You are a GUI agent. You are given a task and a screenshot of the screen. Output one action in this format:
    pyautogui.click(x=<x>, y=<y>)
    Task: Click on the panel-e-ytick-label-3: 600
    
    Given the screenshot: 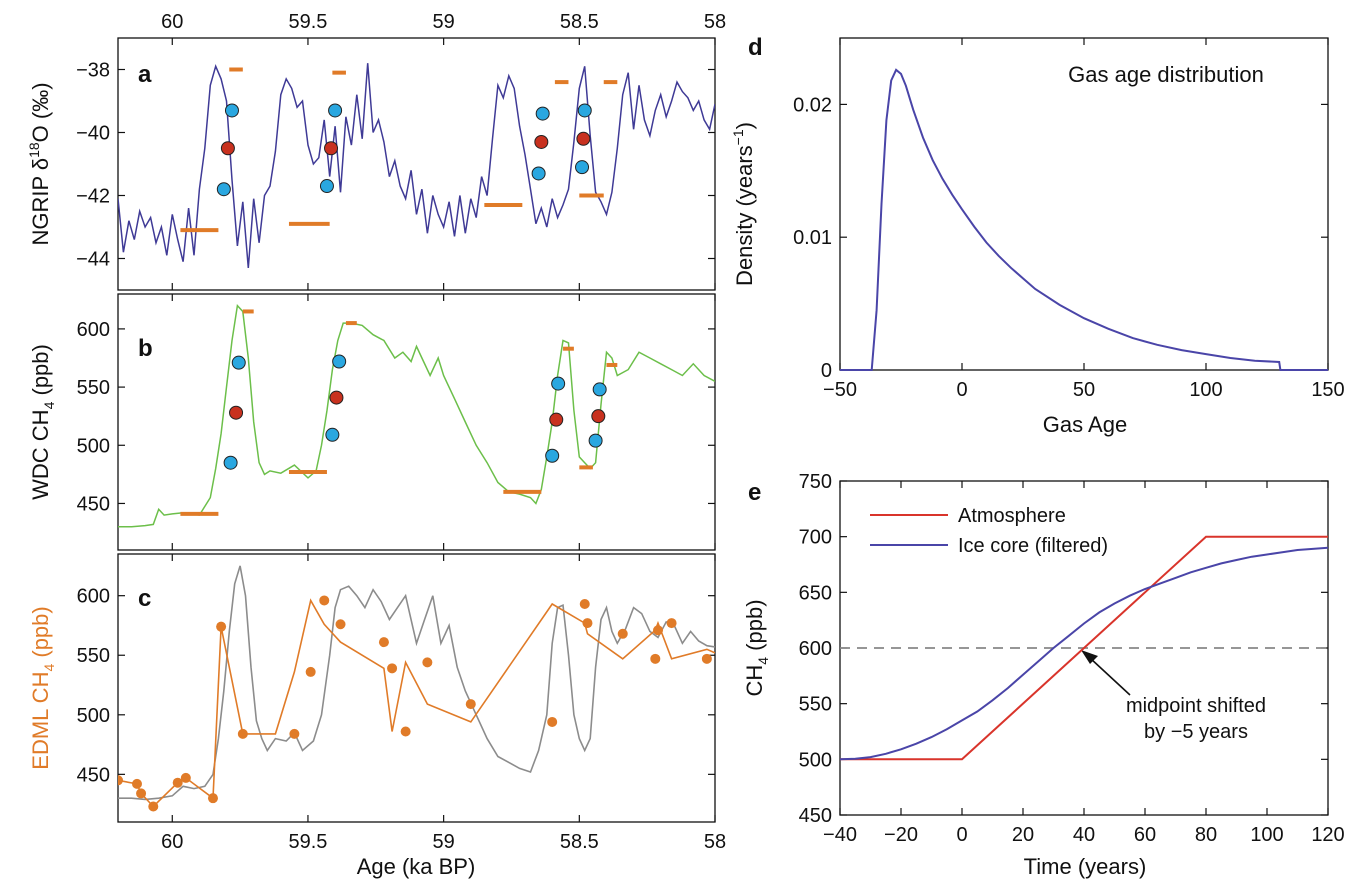 What is the action you would take?
    pyautogui.click(x=815, y=649)
    